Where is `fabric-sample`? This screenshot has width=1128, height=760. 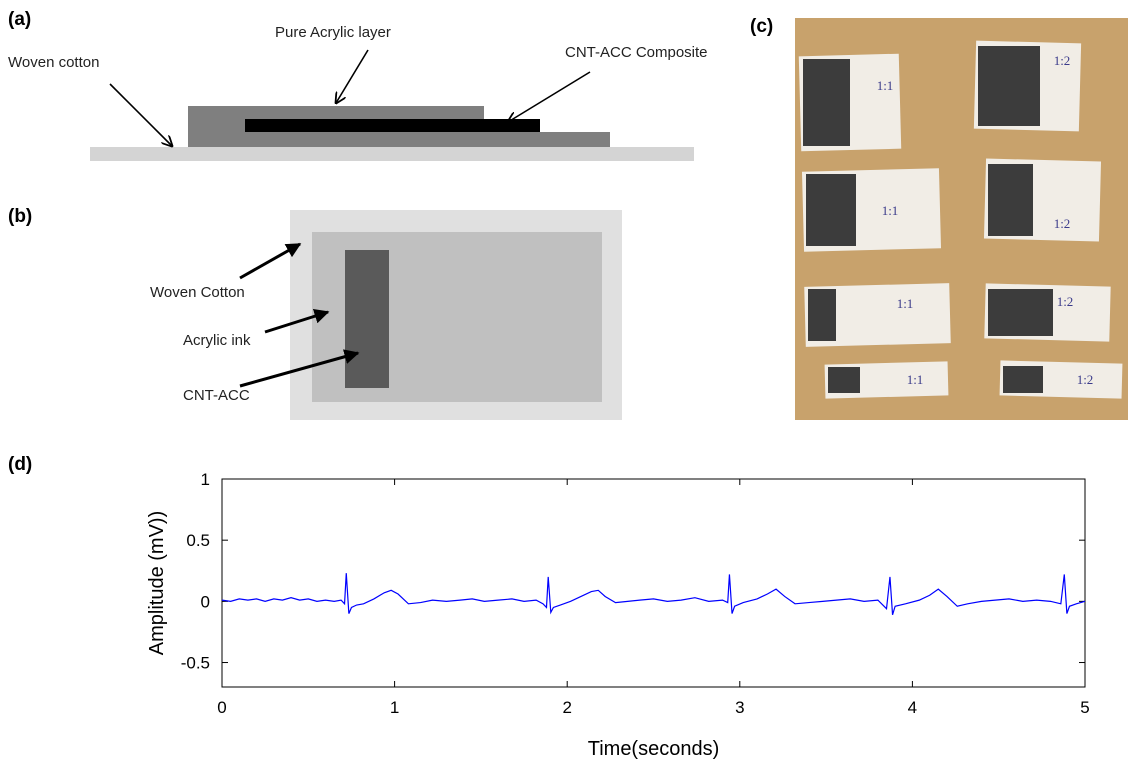
fabric-sample is located at coordinates (877, 315).